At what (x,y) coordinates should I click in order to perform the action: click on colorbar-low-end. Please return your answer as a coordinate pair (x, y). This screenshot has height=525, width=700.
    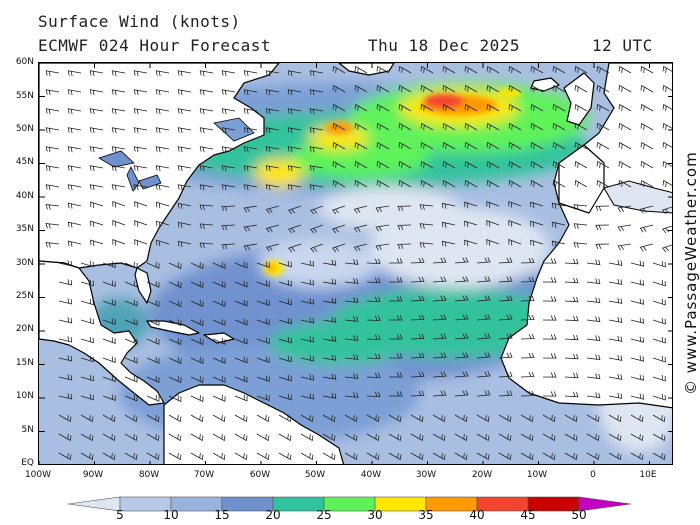
    Looking at the image, I should click on (94, 504).